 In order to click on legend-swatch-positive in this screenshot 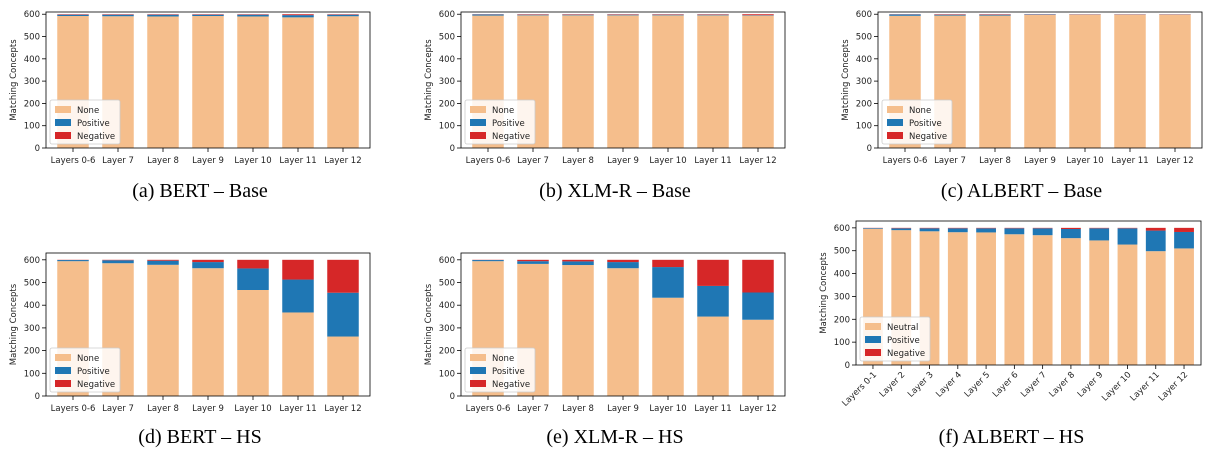, I will do `click(478, 122)`.